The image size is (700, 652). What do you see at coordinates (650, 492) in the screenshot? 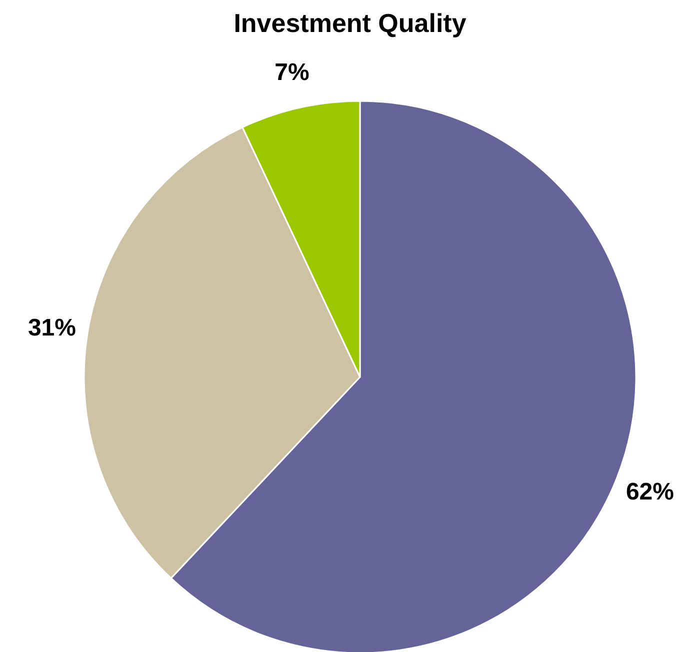
I see `data-label: 62%` at bounding box center [650, 492].